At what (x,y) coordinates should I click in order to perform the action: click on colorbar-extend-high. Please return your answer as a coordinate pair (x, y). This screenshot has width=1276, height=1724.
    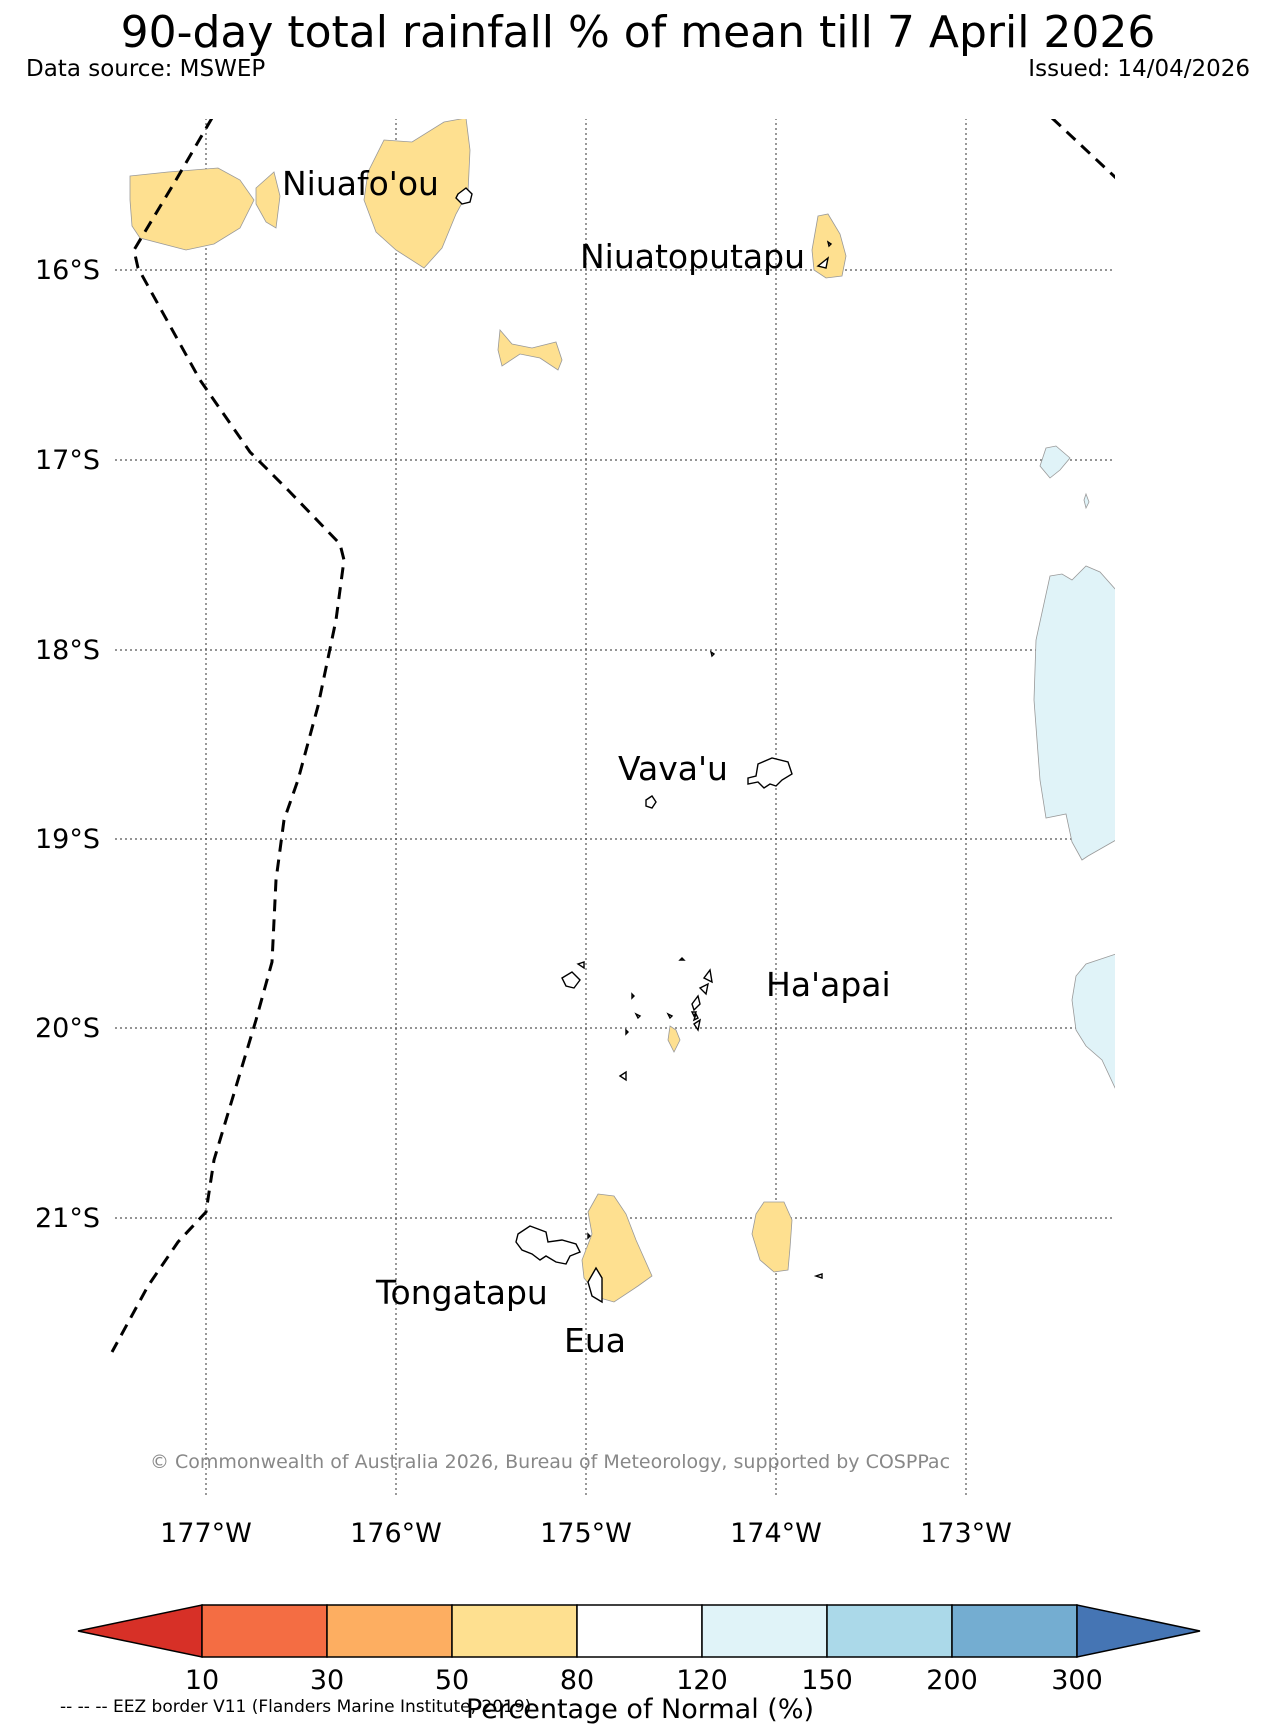
    Looking at the image, I should click on (1138, 1631).